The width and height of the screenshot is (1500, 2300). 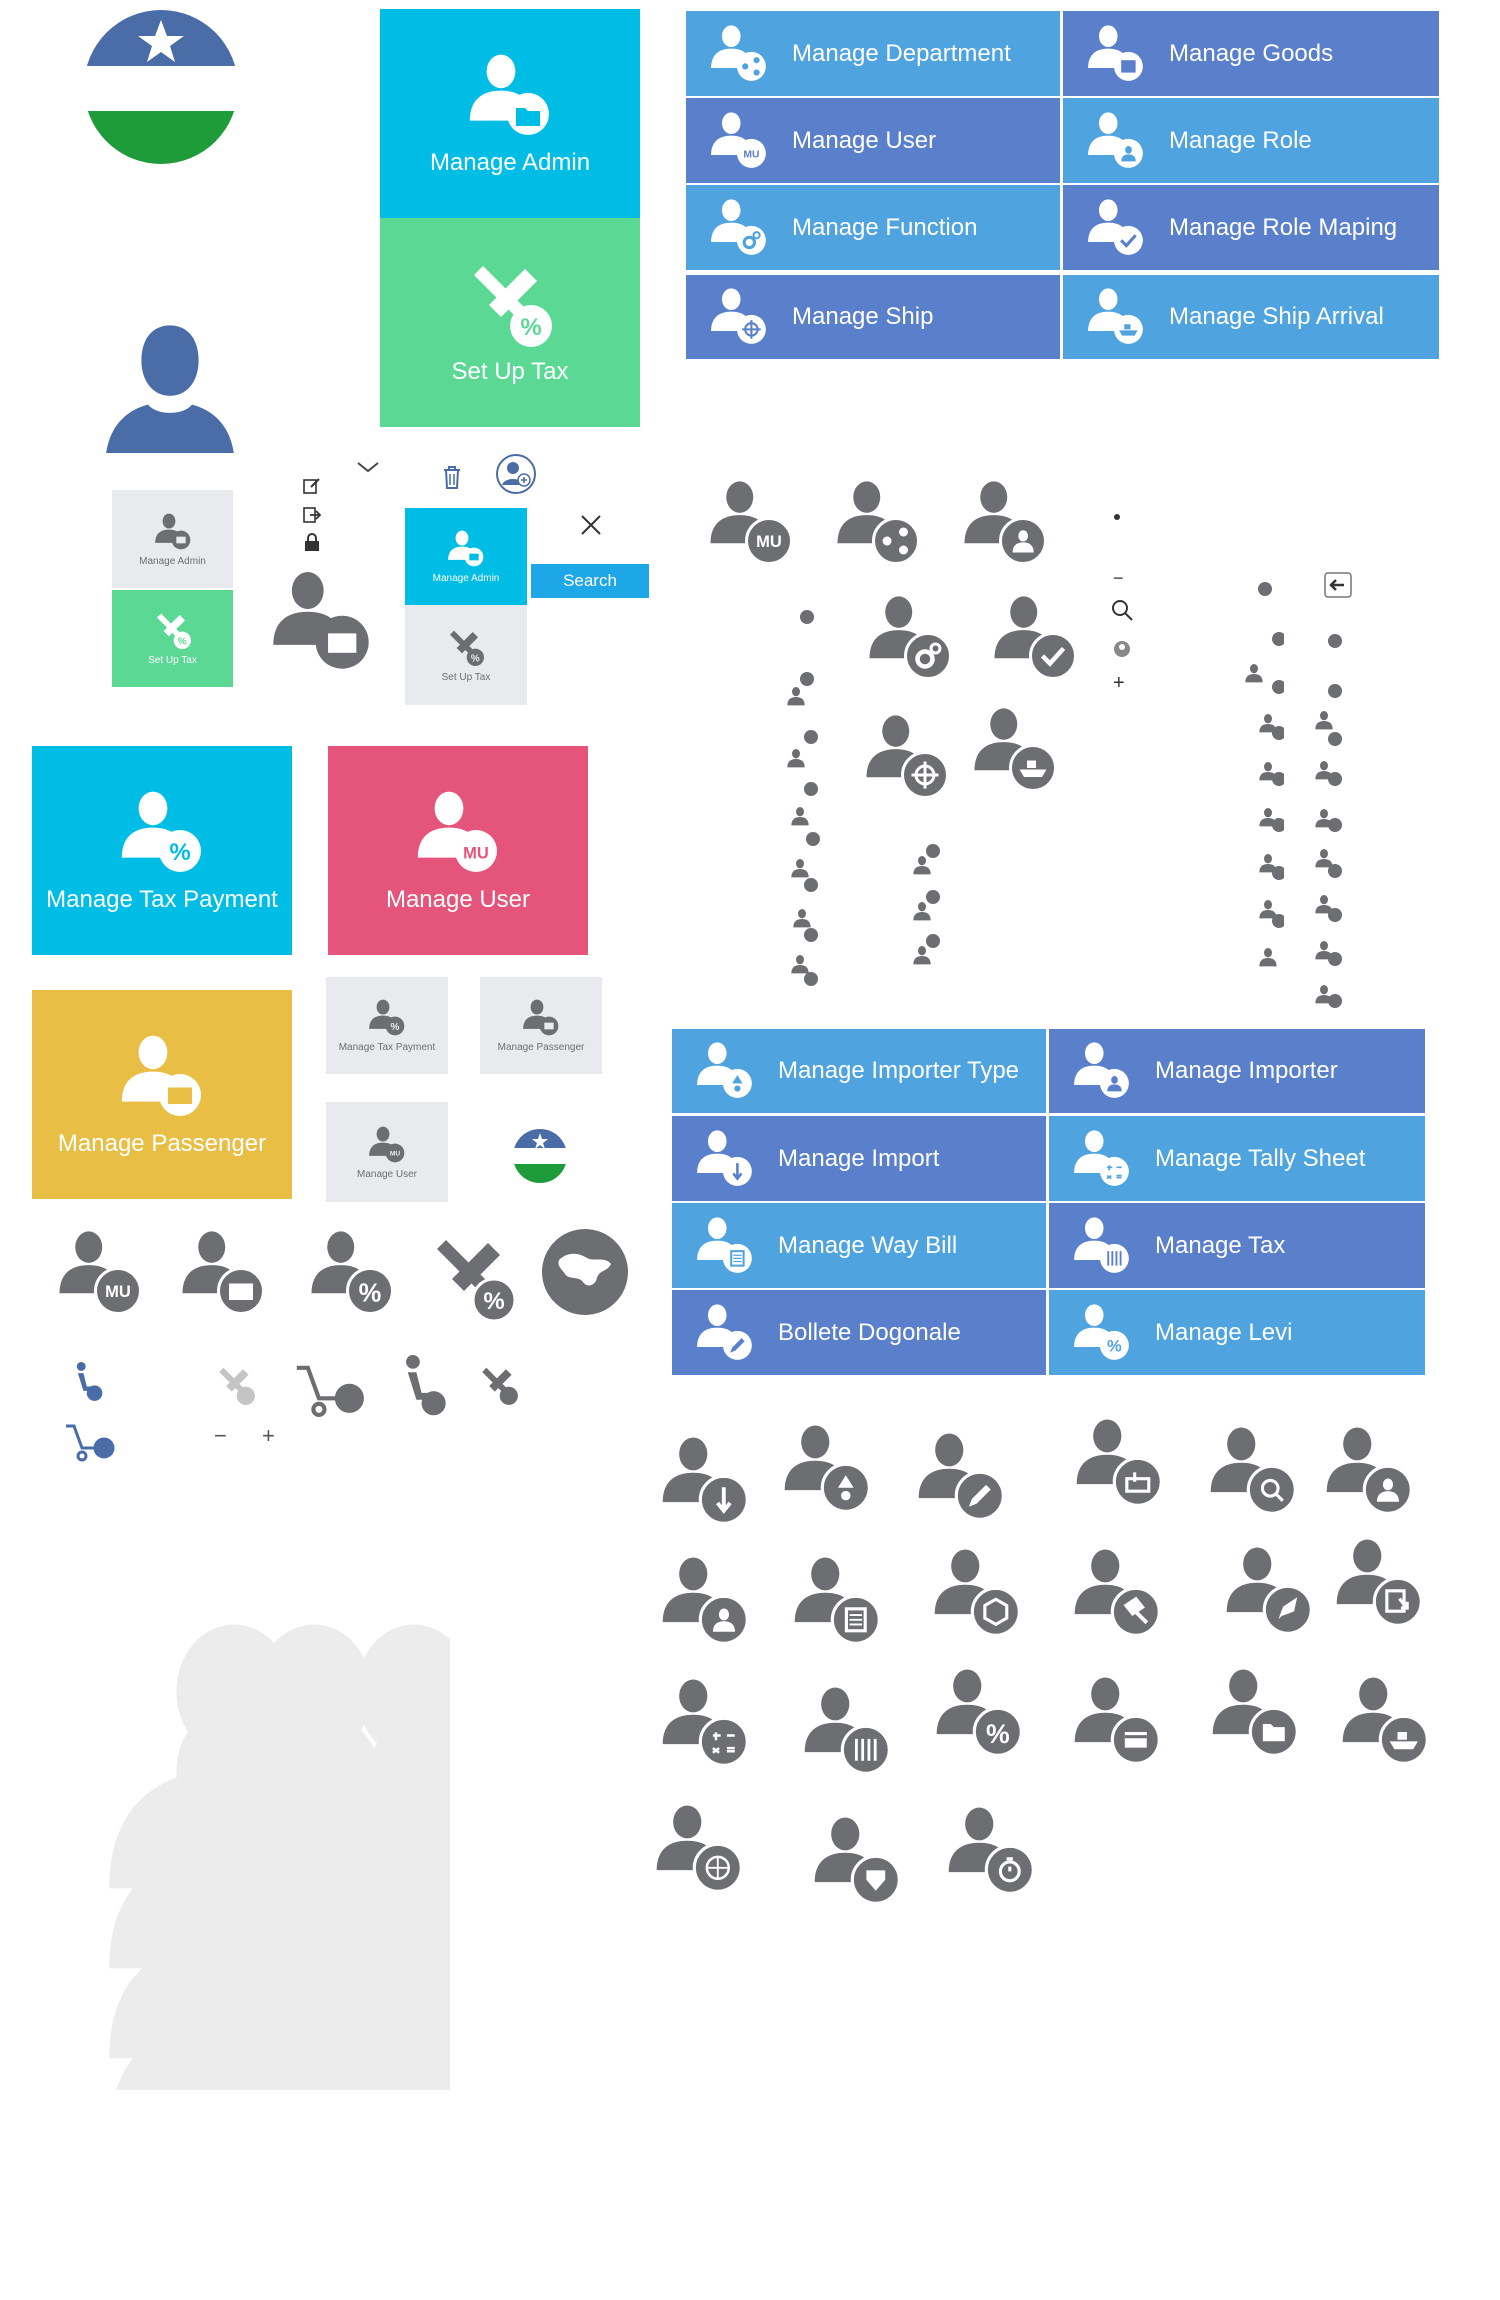 I want to click on menu-label: Manage Department, so click(x=901, y=53).